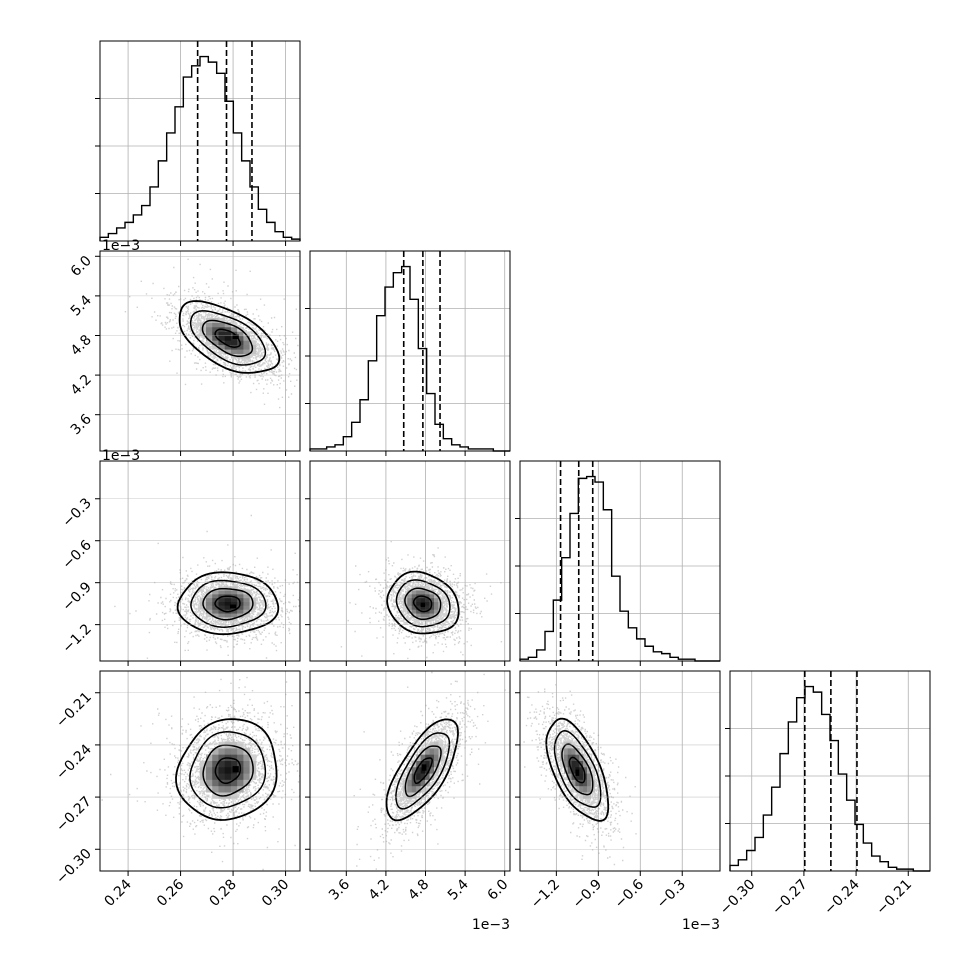  Describe the element at coordinates (81, 305) in the screenshot. I see `y-tick-label: 5.4` at that location.